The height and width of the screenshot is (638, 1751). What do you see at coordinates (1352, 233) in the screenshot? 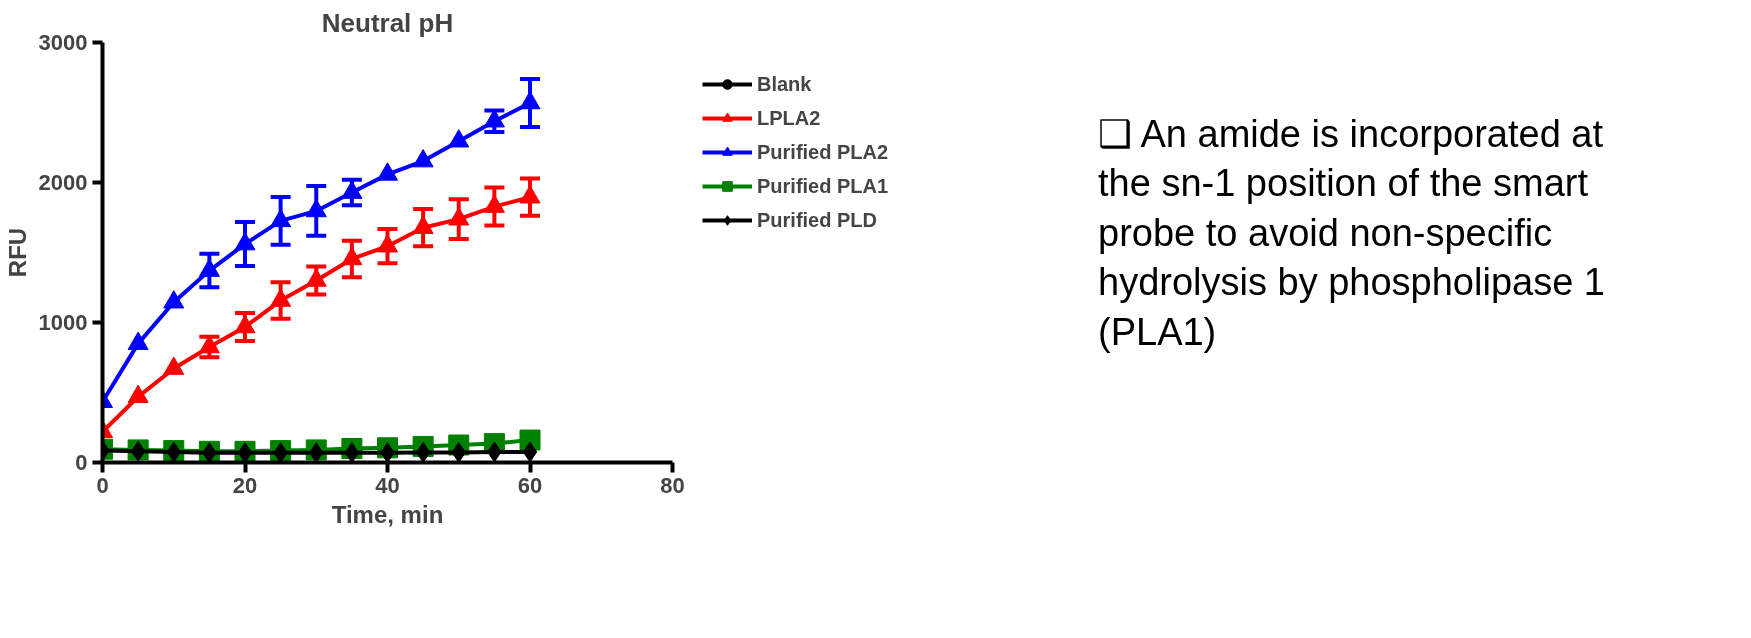
I see `text: ❑ An amide is incorporated at the sn-1 position of the smart probe to avoid non-specific hydrolysis by phospholipase 1 (PLA1)` at bounding box center [1352, 233].